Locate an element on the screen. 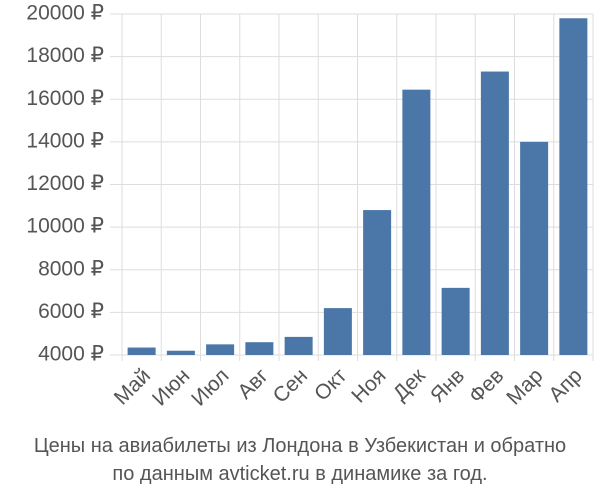  x-tick-label: Ноя is located at coordinates (368, 385).